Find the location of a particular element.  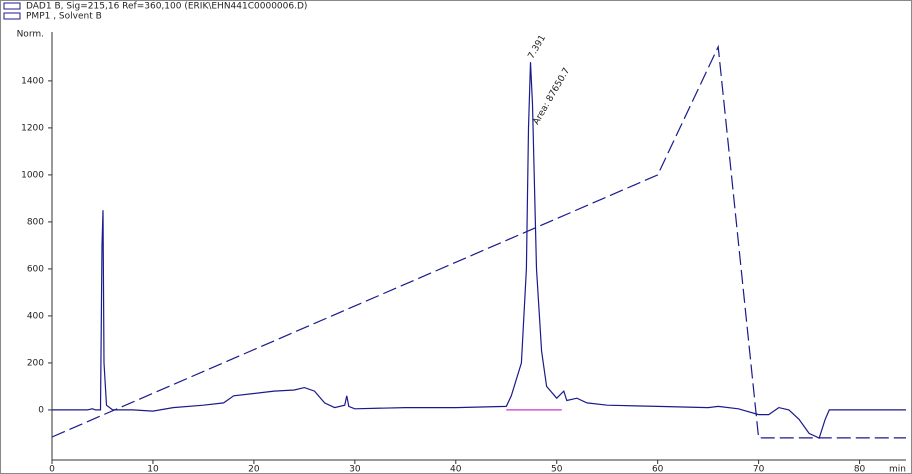

y-tick-label: 800 is located at coordinates (35, 222).